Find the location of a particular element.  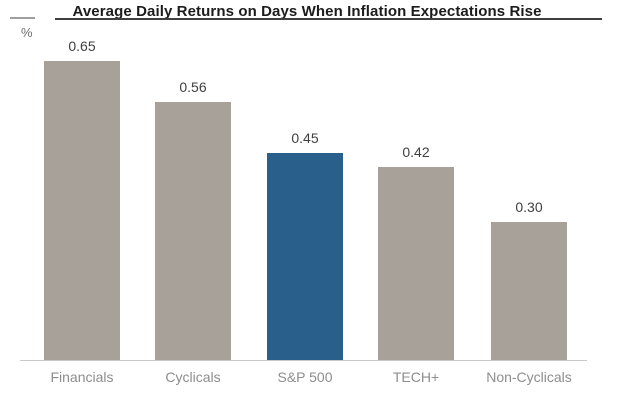

bar-cyclicals is located at coordinates (193, 231).